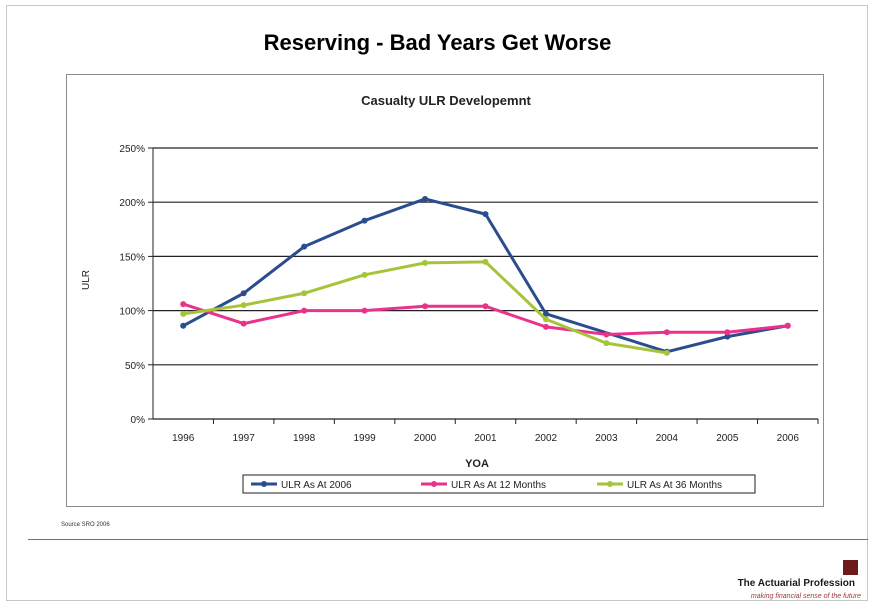  Describe the element at coordinates (727, 438) in the screenshot. I see `x-tick-label: 2005` at that location.